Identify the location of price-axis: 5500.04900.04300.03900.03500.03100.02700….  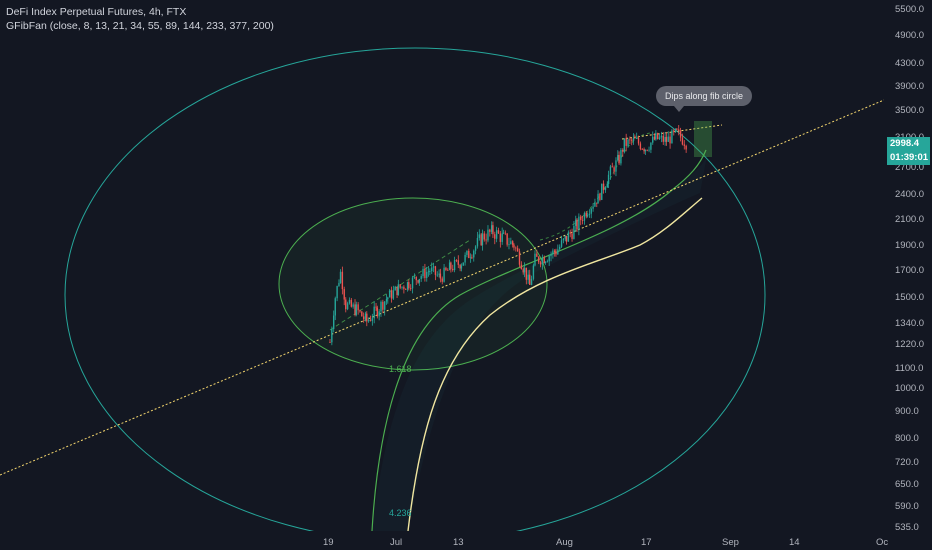
(909, 268).